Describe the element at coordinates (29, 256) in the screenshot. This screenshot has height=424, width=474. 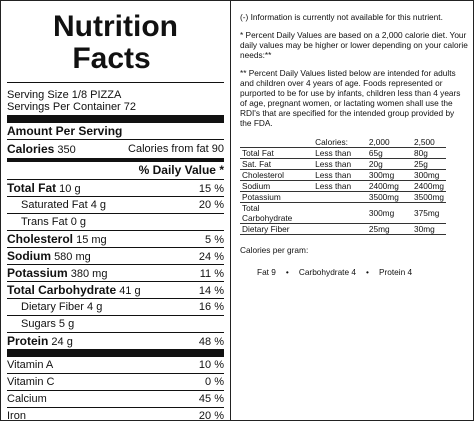
I see `nutrient-name: Sodium` at that location.